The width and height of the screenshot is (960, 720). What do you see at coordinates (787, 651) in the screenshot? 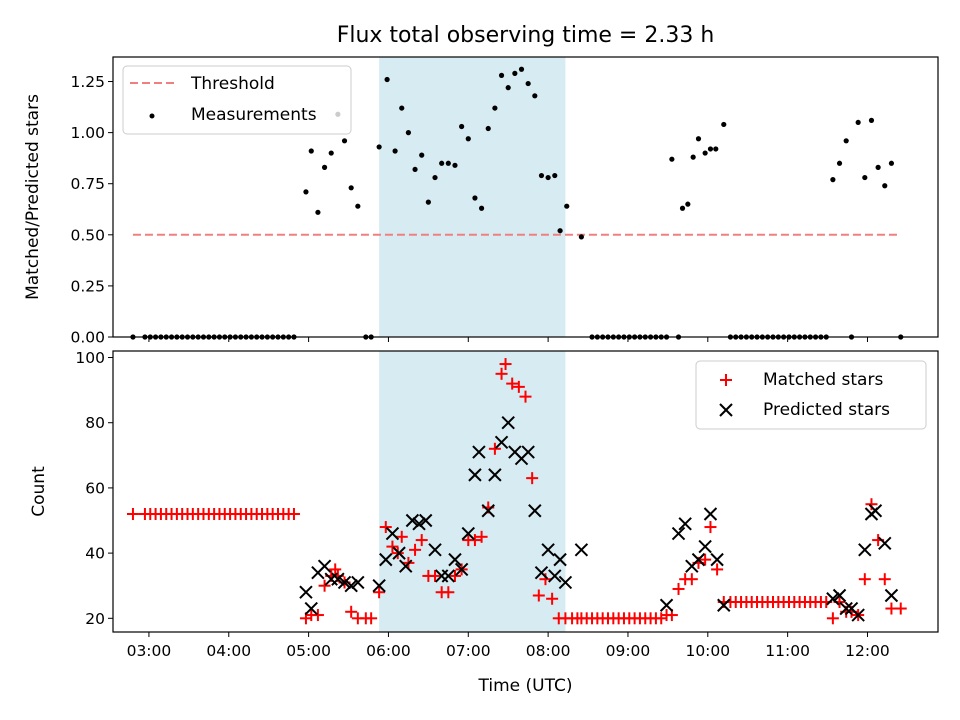
I see `bottom-x-tick-label: 11:00` at bounding box center [787, 651].